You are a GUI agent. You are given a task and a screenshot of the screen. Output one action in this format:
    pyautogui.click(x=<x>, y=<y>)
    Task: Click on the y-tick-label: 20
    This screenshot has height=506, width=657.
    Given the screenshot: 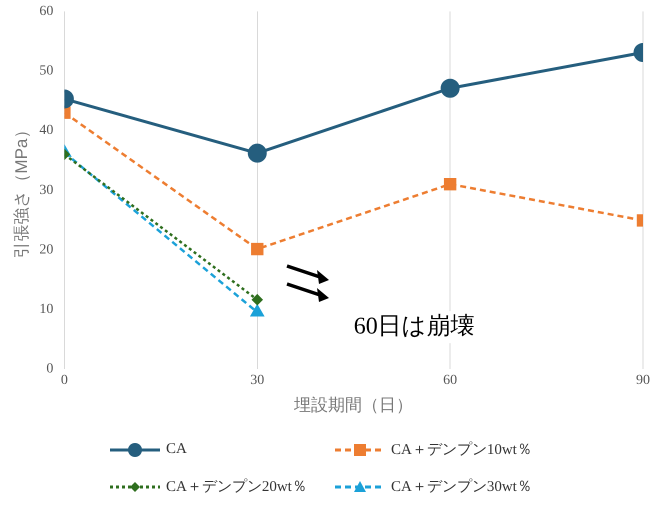 What is the action you would take?
    pyautogui.click(x=46, y=250)
    